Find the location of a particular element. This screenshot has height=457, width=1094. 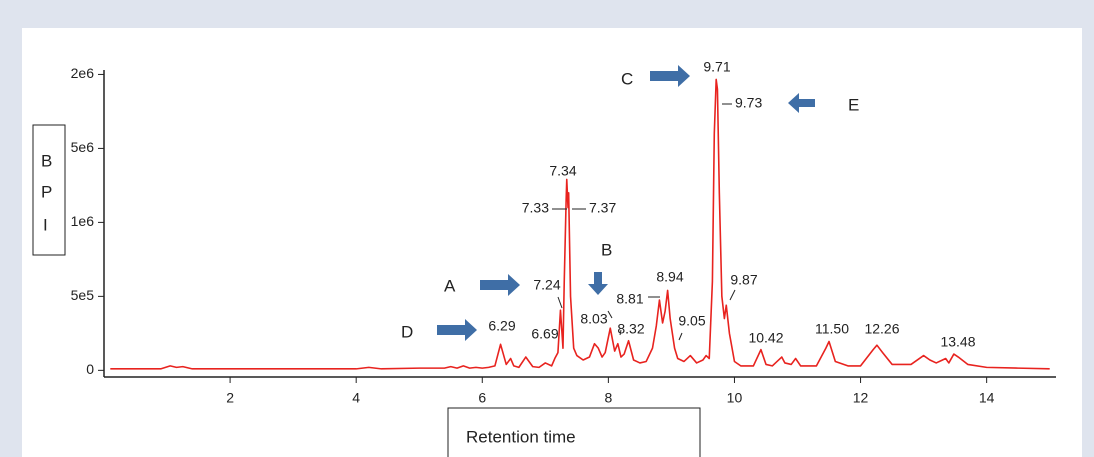

peak-label: 6.29 is located at coordinates (501, 326).